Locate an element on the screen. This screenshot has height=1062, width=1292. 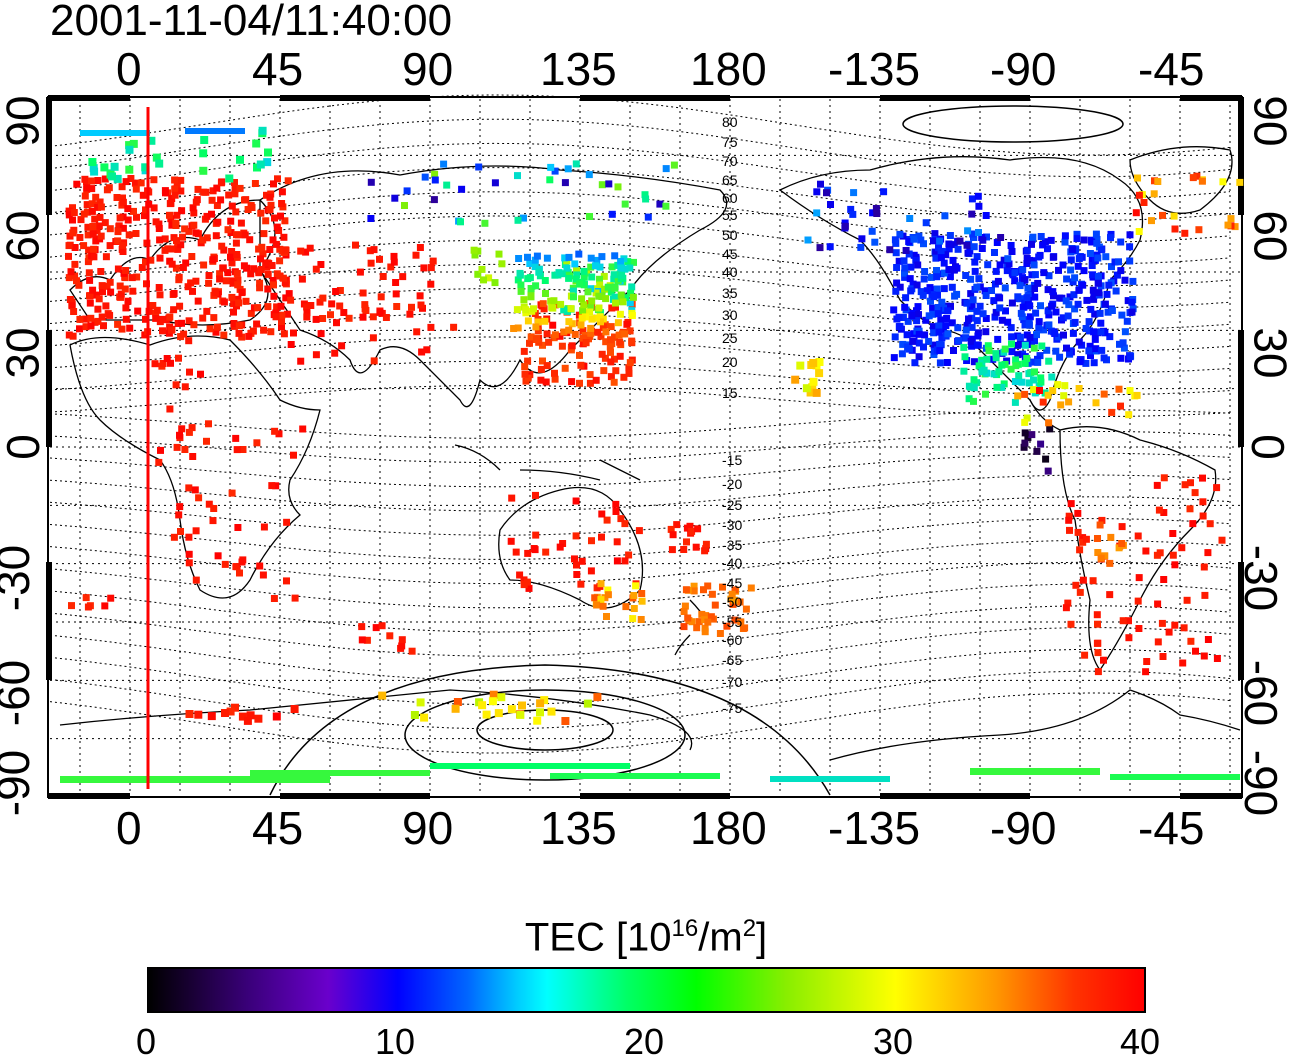
bottom-tick-minus45: -45 is located at coordinates (1171, 828).